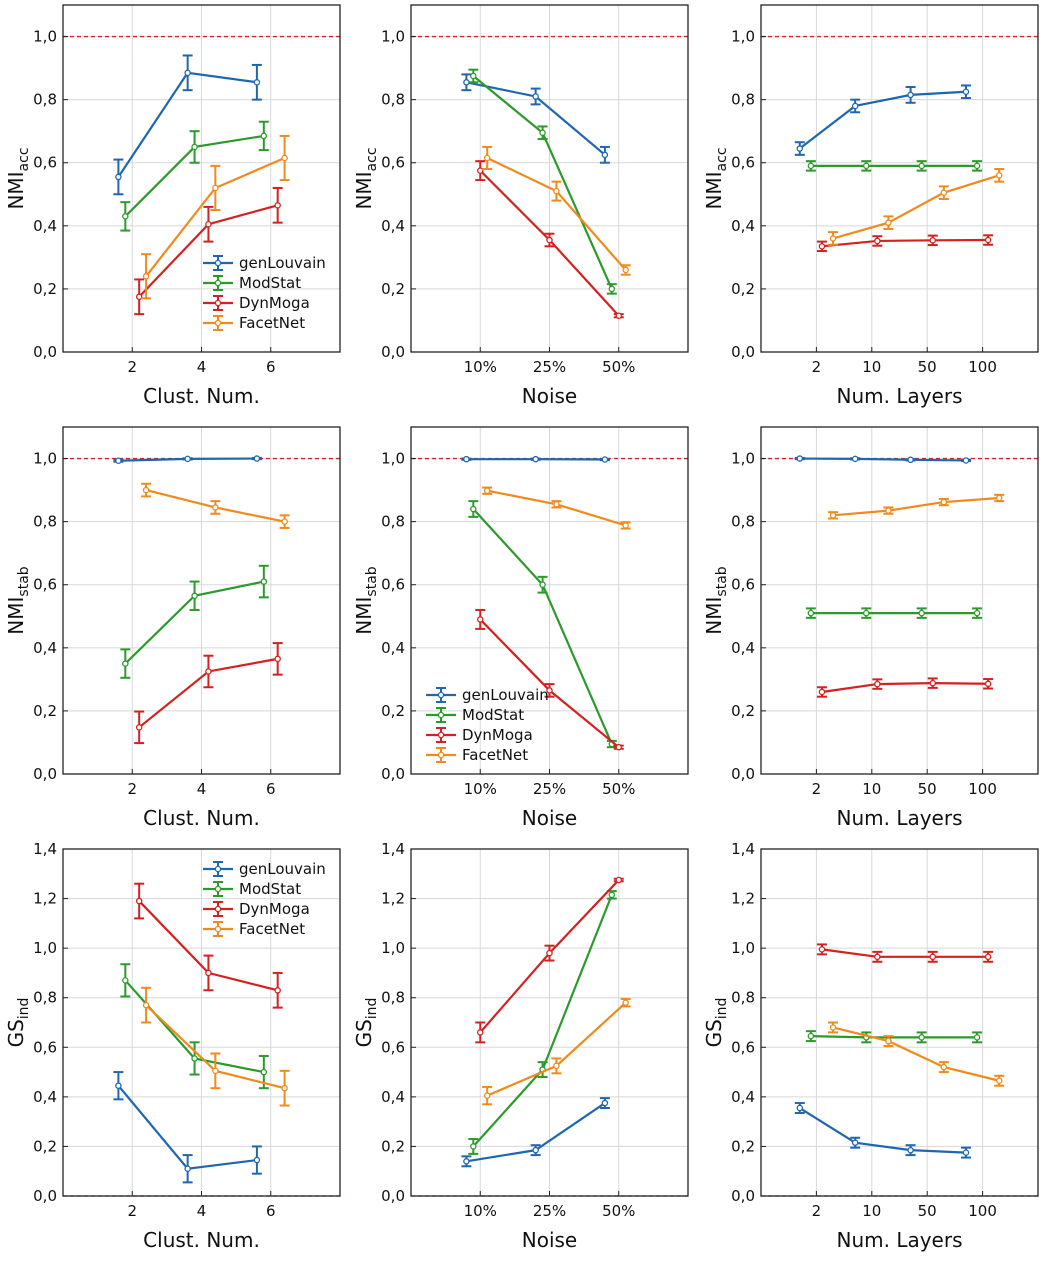 This screenshot has width=1052, height=1265. I want to click on y-tick-label: 0,2, so click(45, 289).